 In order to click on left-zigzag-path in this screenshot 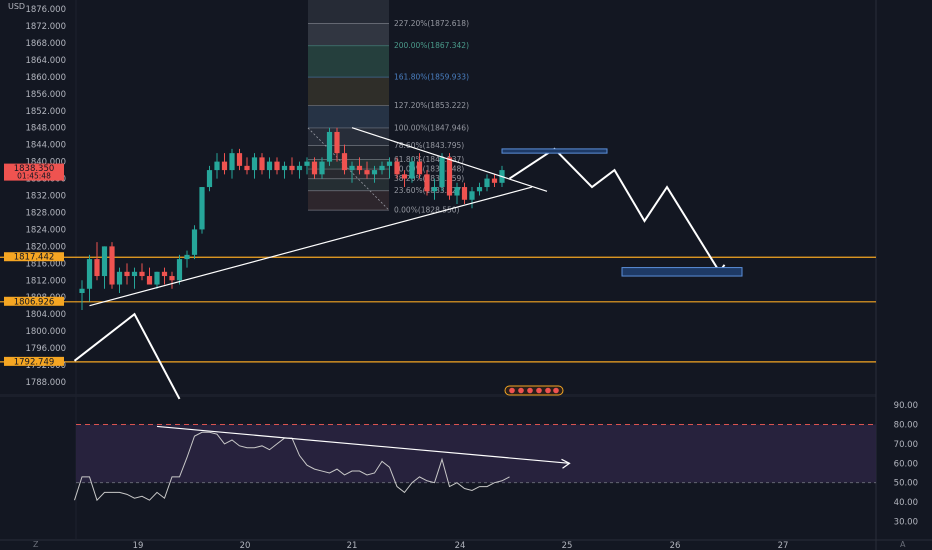, I will do `click(127, 356)`.